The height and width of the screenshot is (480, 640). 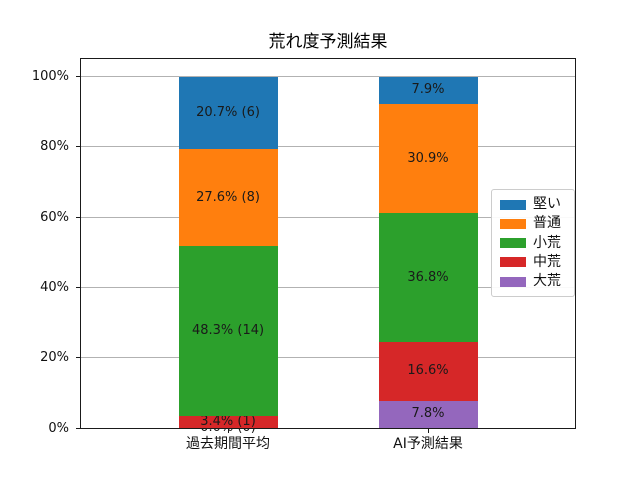 I want to click on legend-label: 中荒, so click(x=547, y=261).